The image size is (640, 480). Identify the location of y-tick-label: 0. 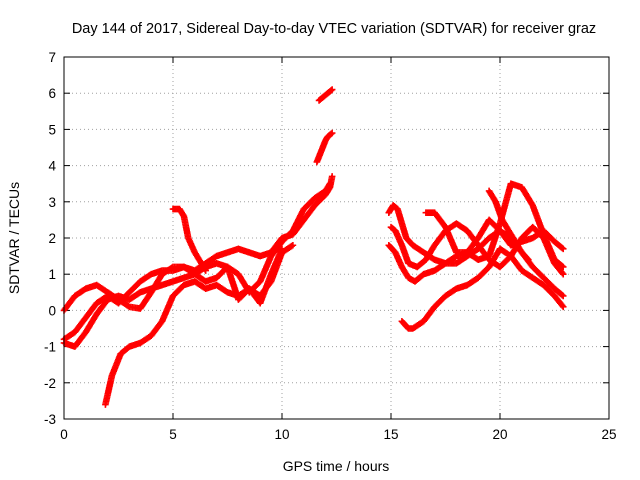
(52, 310).